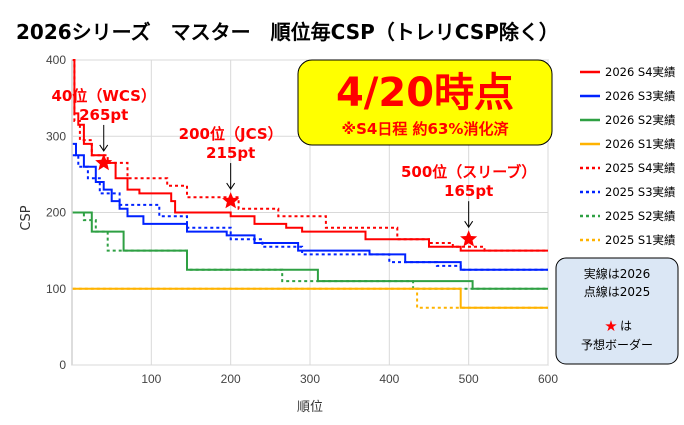 The image size is (684, 425). What do you see at coordinates (26, 217) in the screenshot?
I see `y-axis-label: CSP` at bounding box center [26, 217].